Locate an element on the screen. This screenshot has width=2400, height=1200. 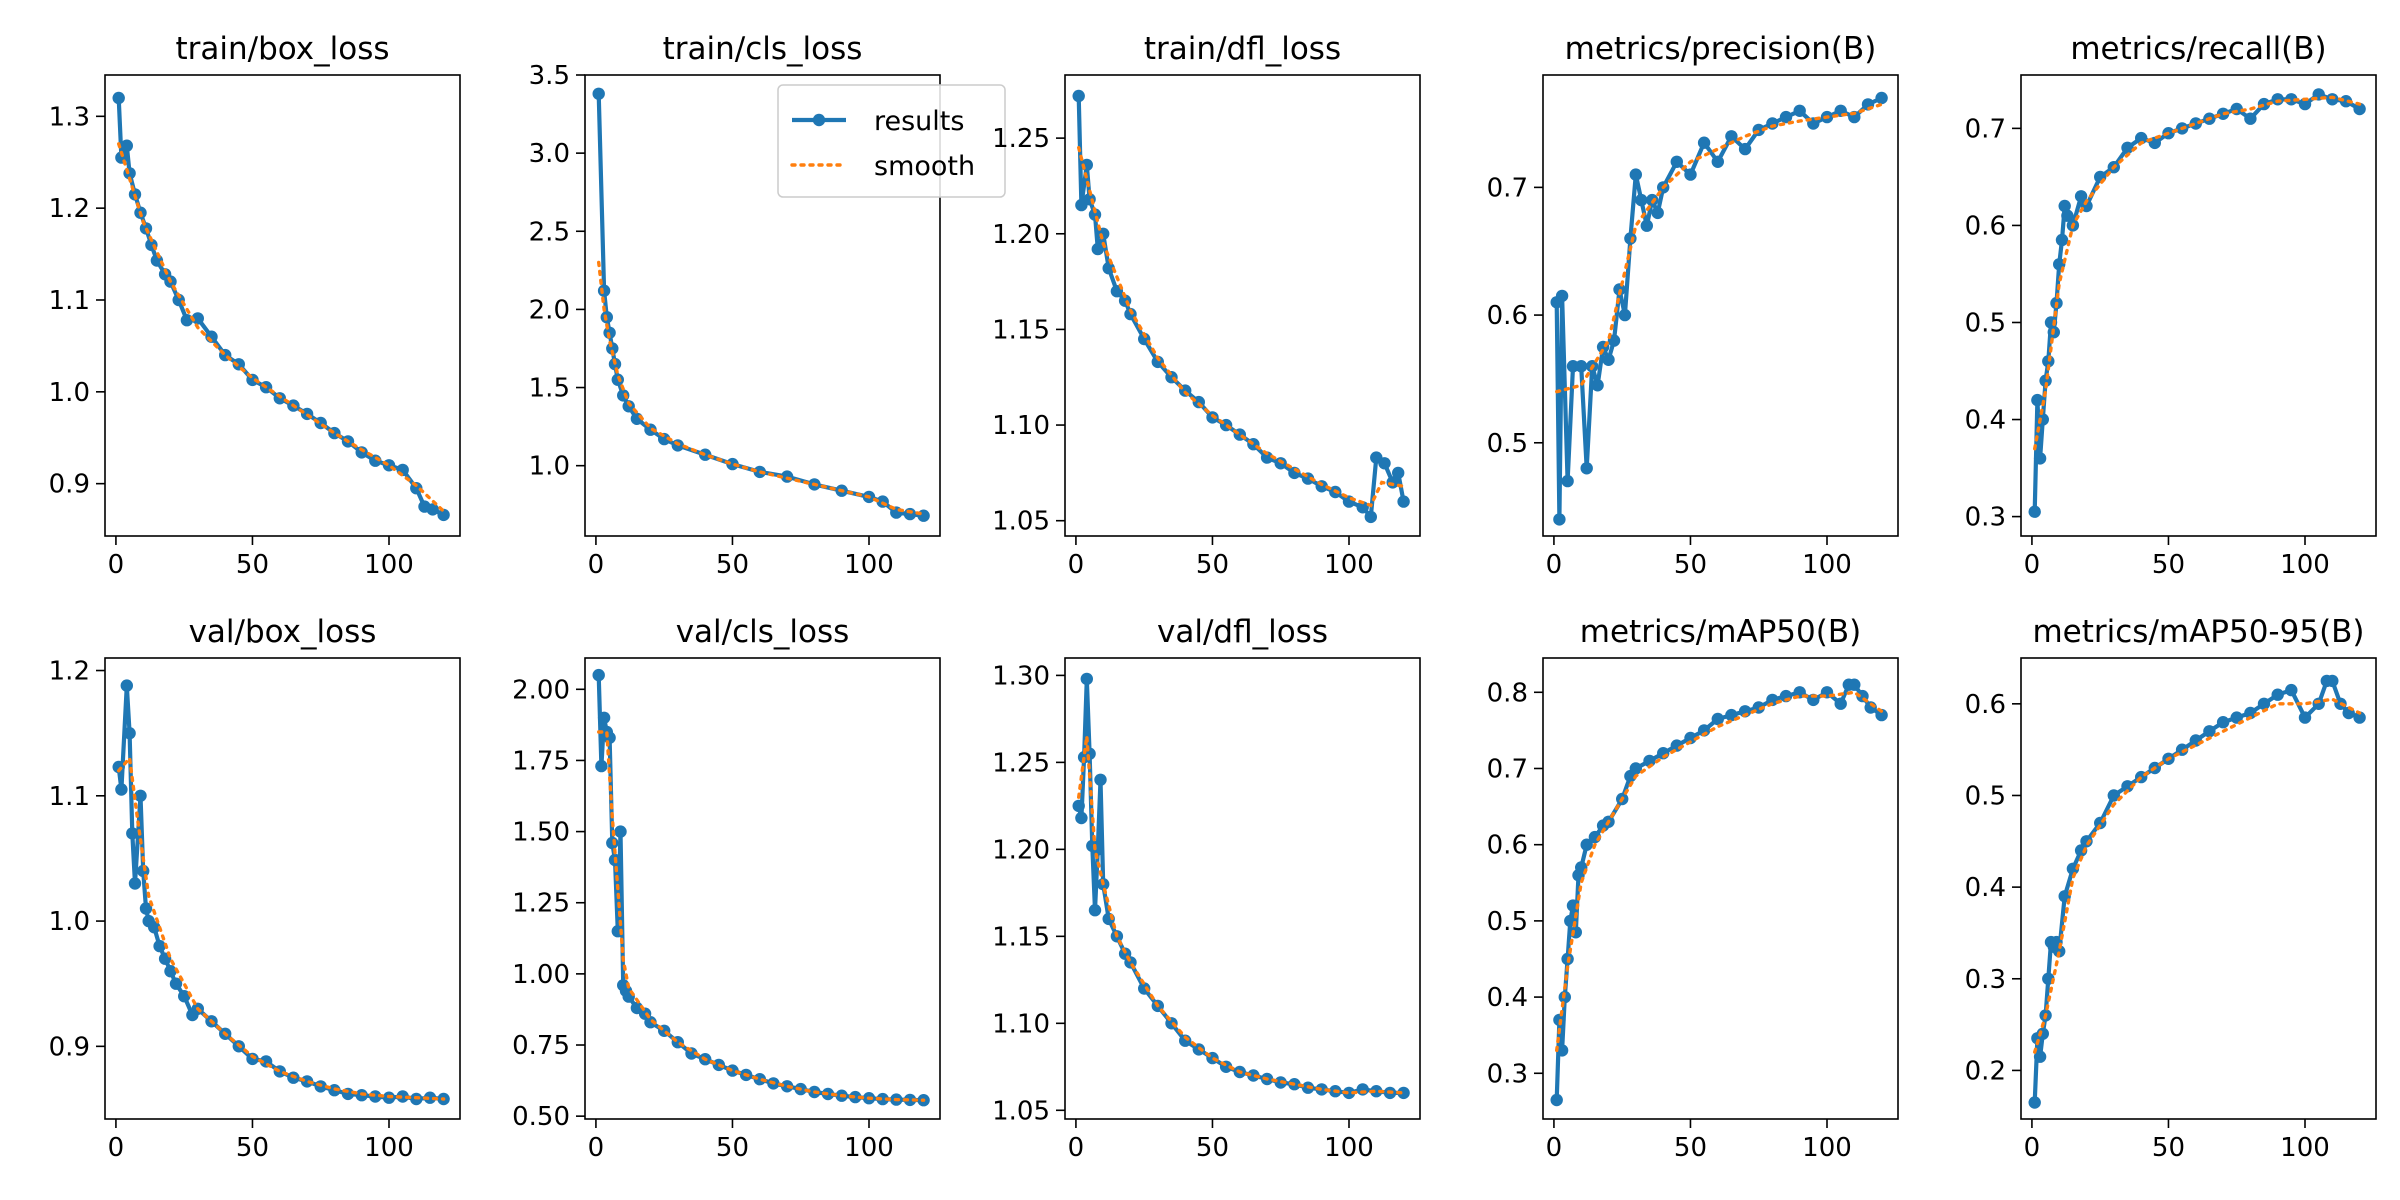
y-tick-label: 1.15 is located at coordinates (1021, 937).